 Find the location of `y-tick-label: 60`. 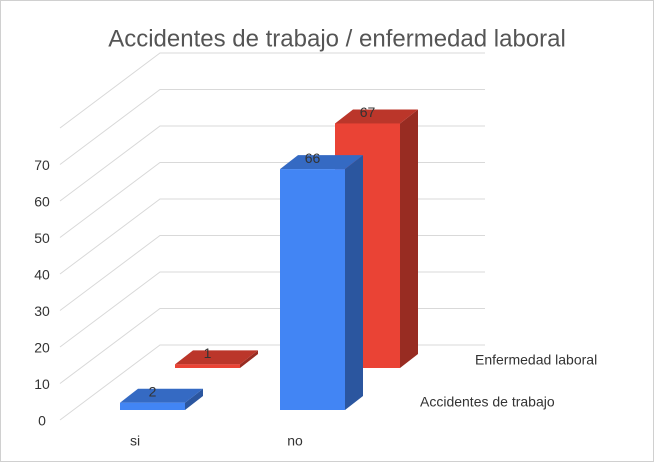

y-tick-label: 60 is located at coordinates (42, 202).